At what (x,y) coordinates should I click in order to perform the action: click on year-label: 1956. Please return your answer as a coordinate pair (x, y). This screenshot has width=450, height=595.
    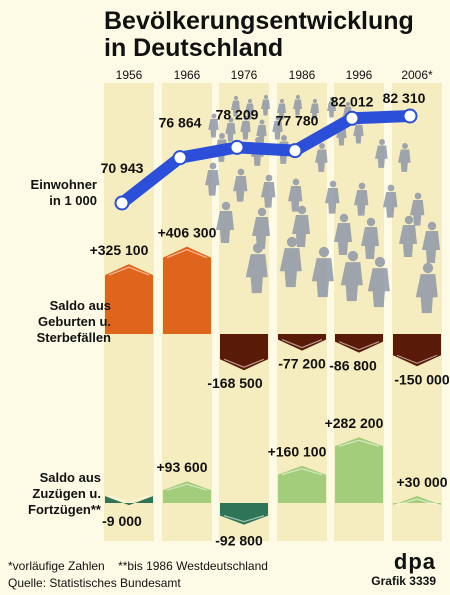
    Looking at the image, I should click on (129, 75).